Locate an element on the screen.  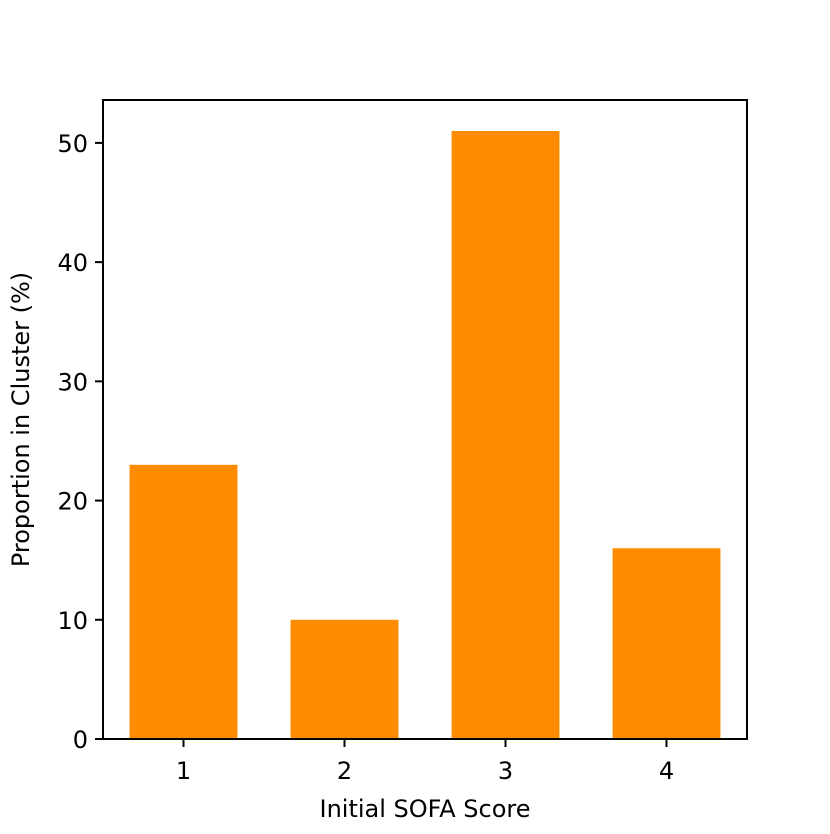
x-axis-ticks: 1 2 3 4 is located at coordinates (425, 762).